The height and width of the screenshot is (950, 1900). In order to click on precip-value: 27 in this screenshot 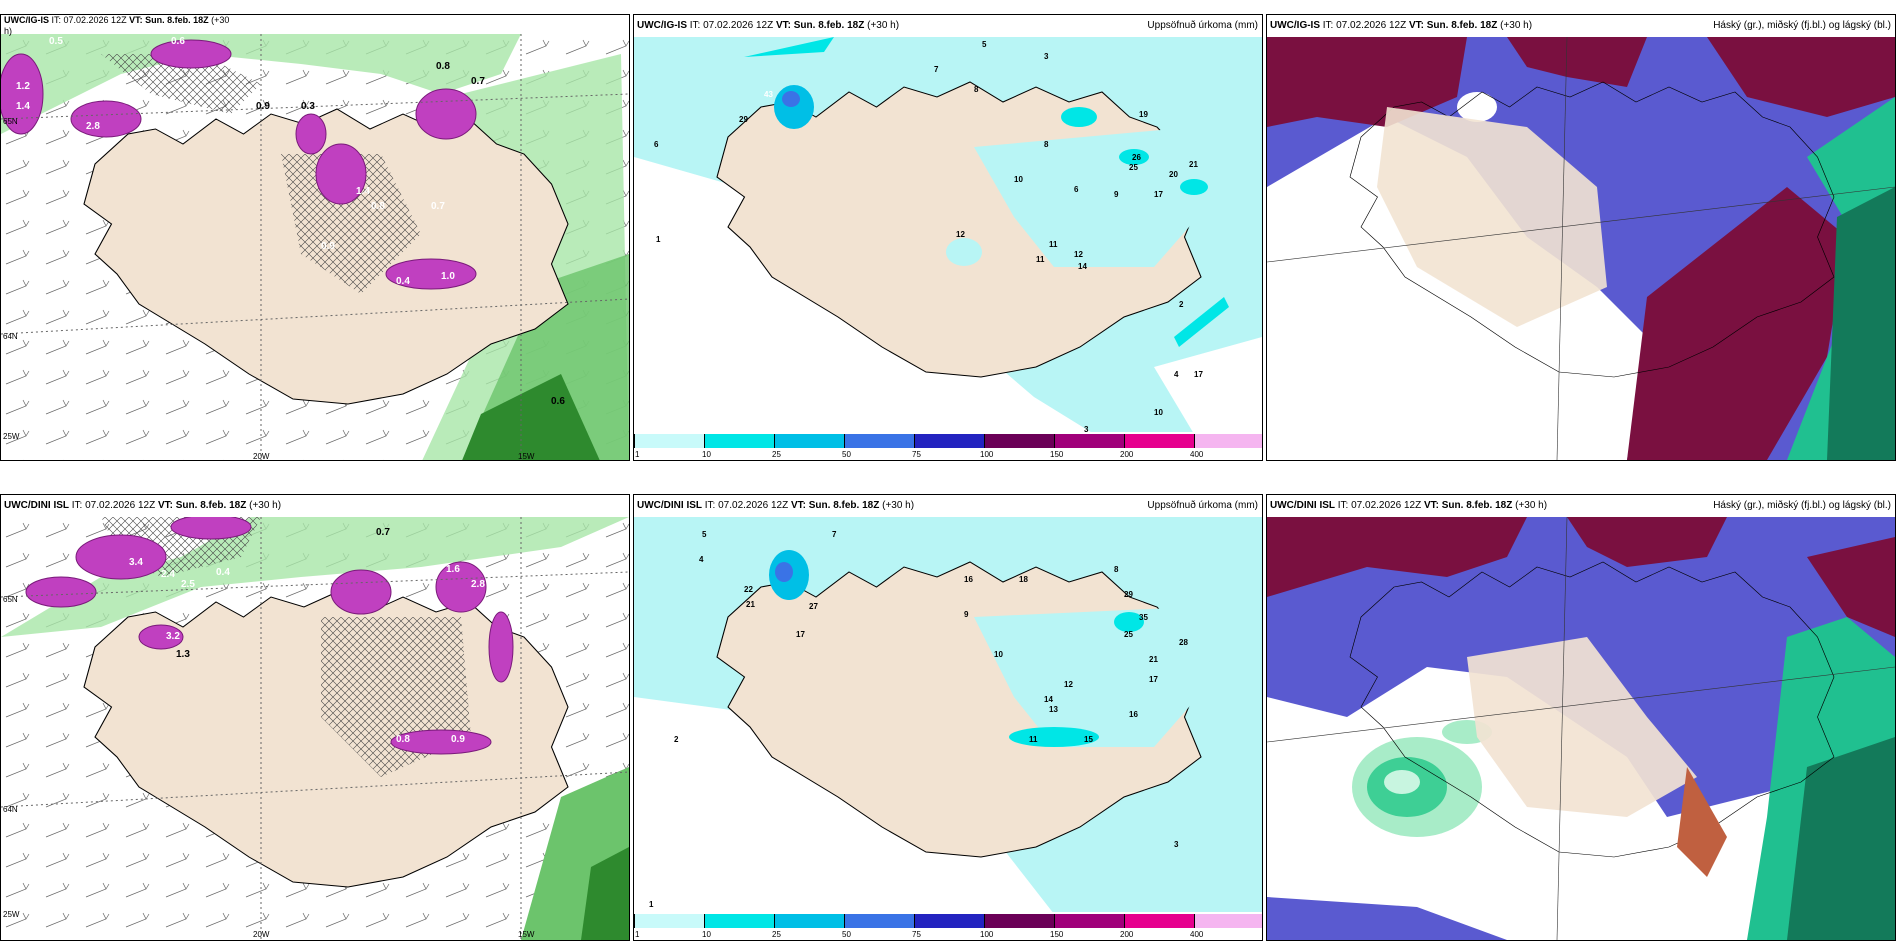, I will do `click(813, 606)`.